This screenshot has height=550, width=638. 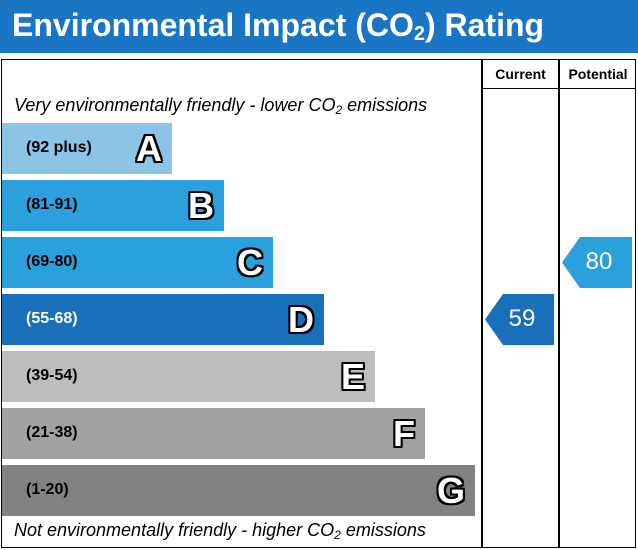 What do you see at coordinates (558, 88) in the screenshot?
I see `header-row-divider` at bounding box center [558, 88].